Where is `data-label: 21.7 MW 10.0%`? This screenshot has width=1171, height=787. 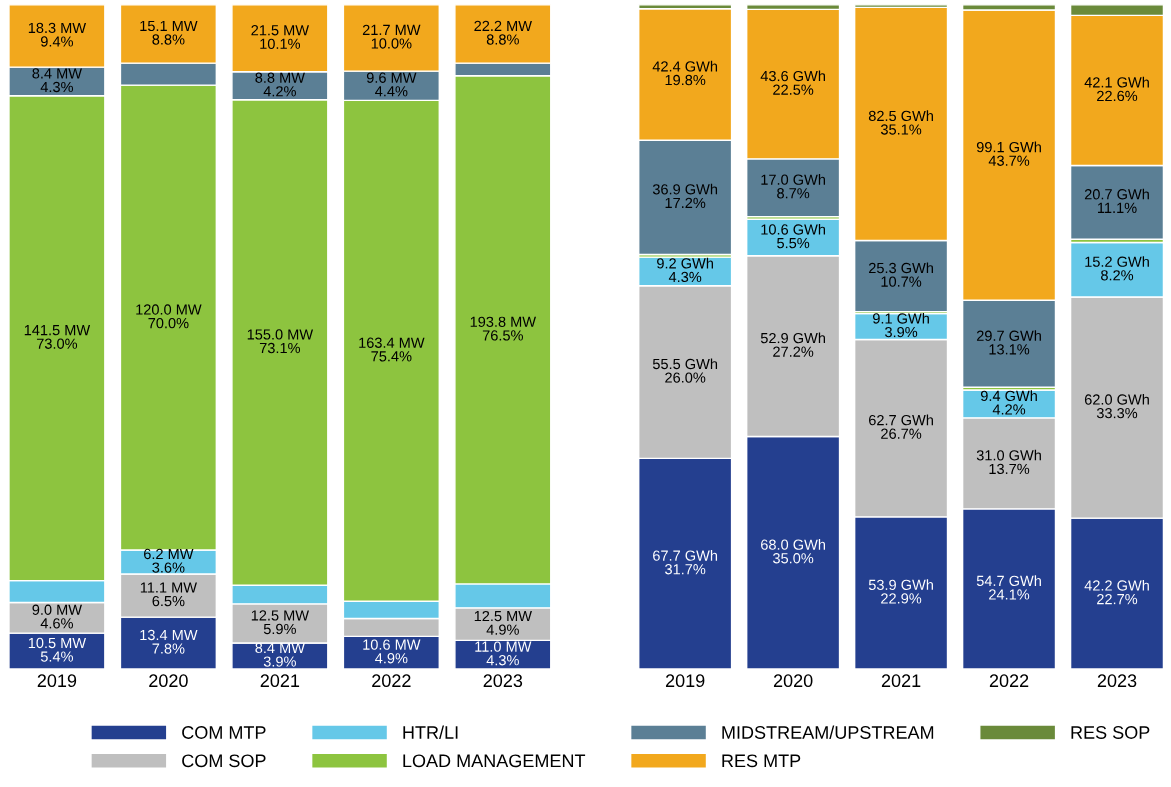
data-label: 21.7 MW 10.0% is located at coordinates (391, 36).